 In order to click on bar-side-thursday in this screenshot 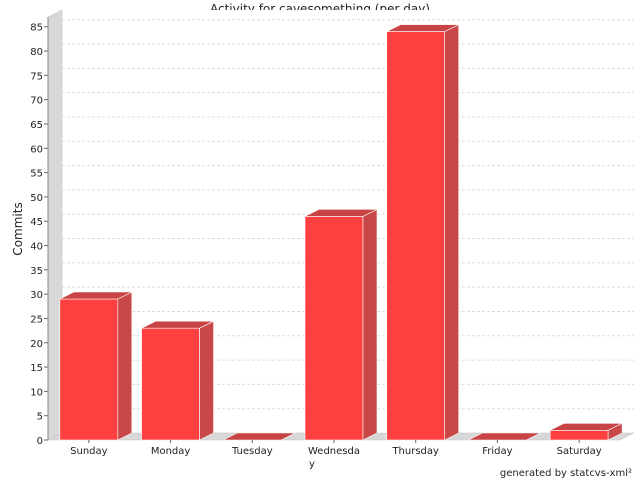, I will do `click(452, 232)`.